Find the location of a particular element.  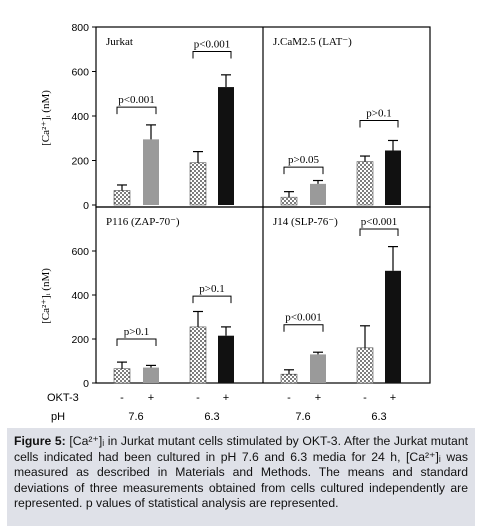

panel-title: J14 (SLP-76⁻) is located at coordinates (305, 222).